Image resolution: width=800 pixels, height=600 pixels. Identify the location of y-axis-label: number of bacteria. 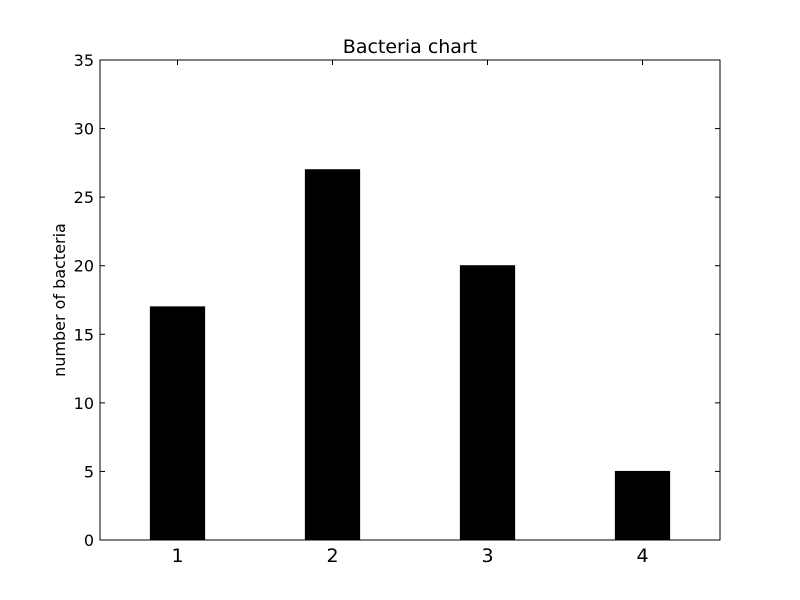
(59, 300).